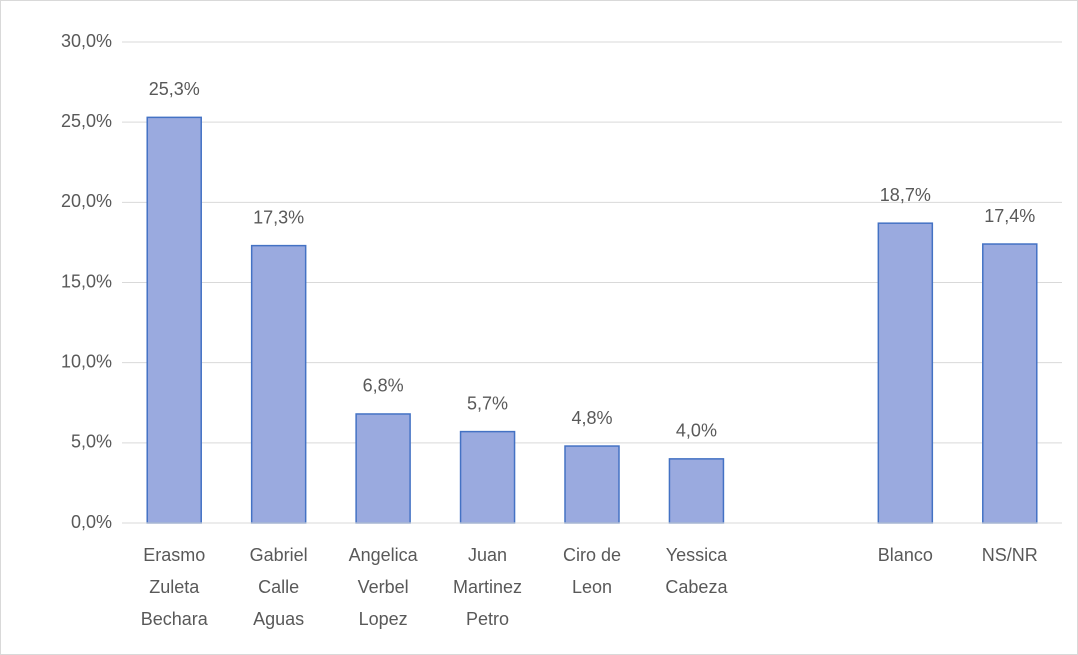 The height and width of the screenshot is (655, 1078). I want to click on x-tick-label: Angelica Verbel Lopez, so click(384, 587).